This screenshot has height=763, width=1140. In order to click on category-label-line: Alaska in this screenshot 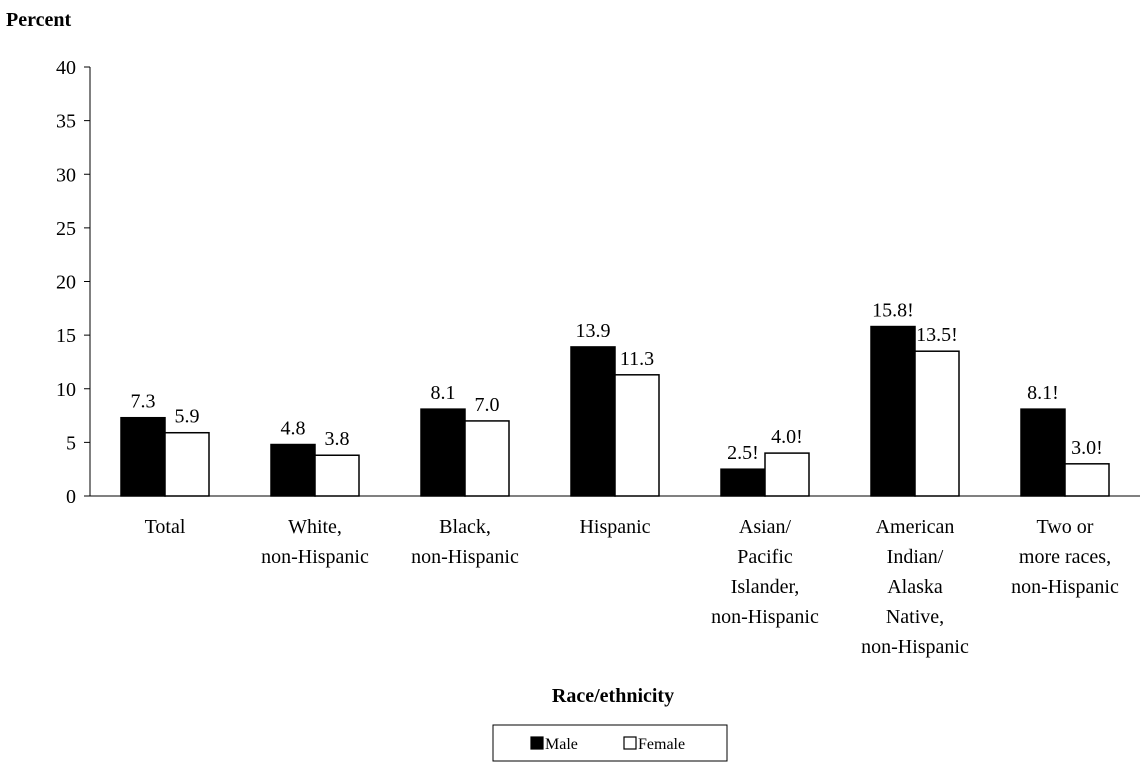, I will do `click(915, 587)`.